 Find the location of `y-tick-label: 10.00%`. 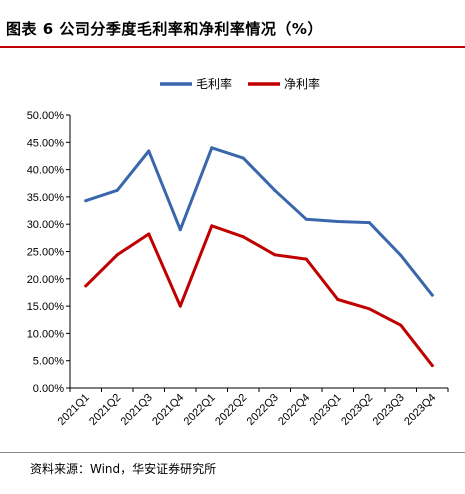

y-tick-label: 10.00% is located at coordinates (46, 334).